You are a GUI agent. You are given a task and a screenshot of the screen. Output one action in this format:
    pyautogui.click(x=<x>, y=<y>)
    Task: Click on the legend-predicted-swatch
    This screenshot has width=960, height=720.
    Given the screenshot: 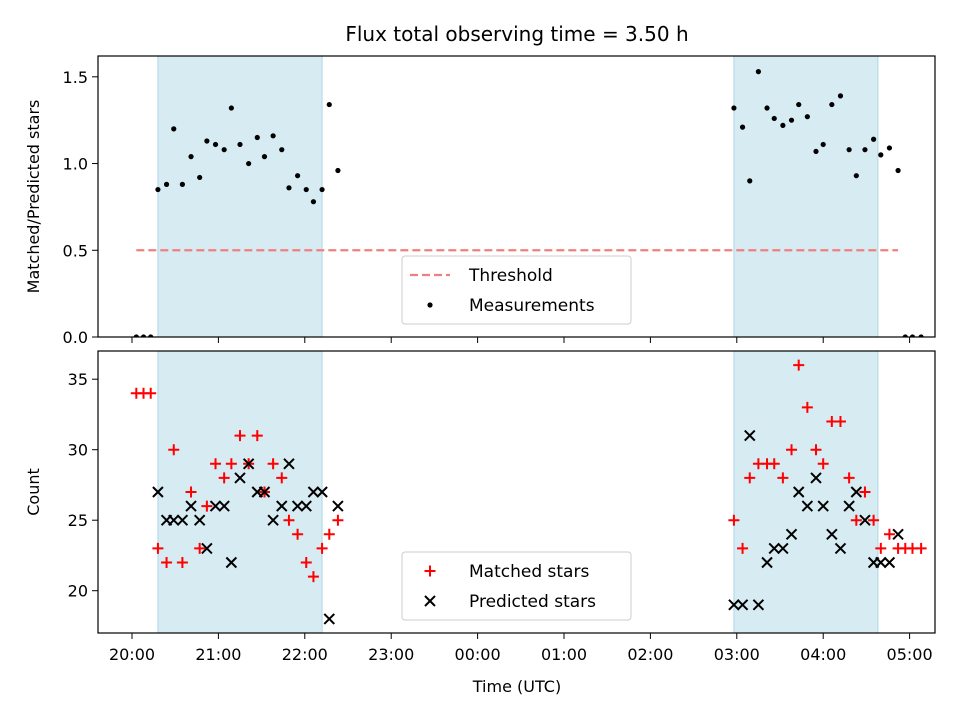 What is the action you would take?
    pyautogui.click(x=430, y=601)
    